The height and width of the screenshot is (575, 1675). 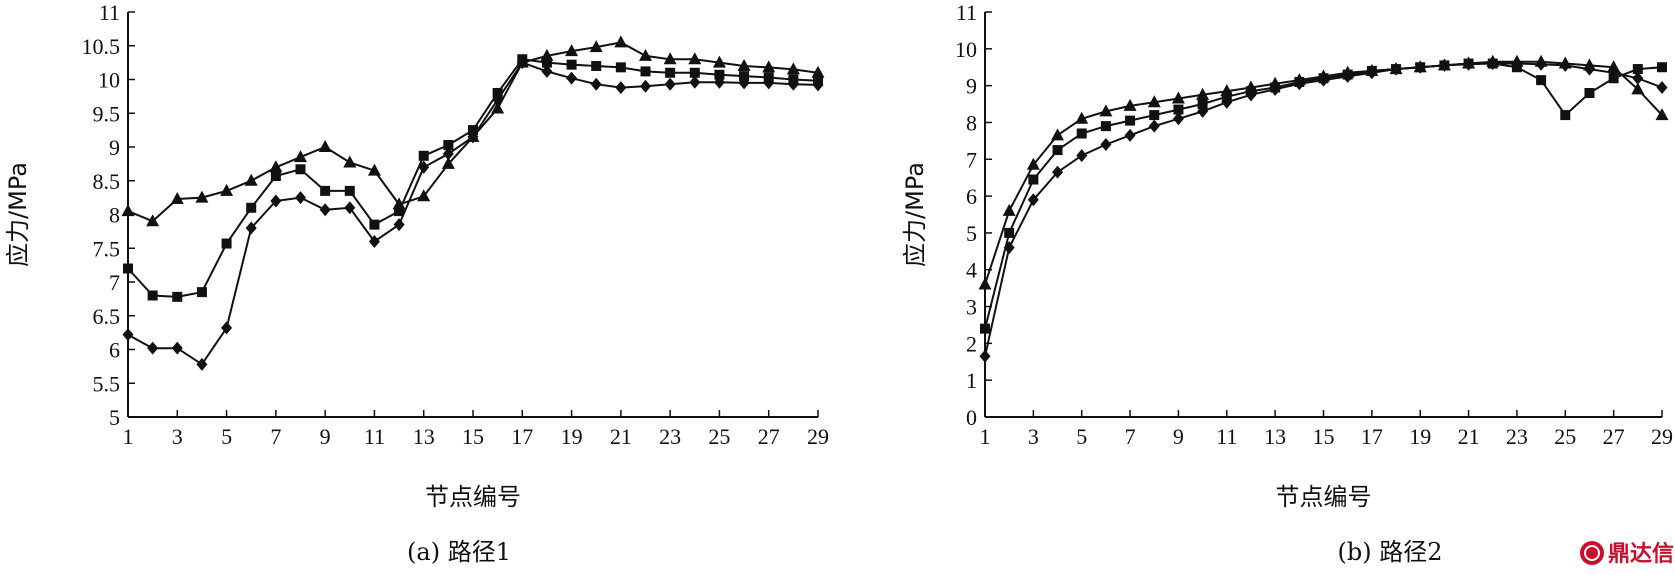 I want to click on y-tick-label: 7, so click(x=114, y=282).